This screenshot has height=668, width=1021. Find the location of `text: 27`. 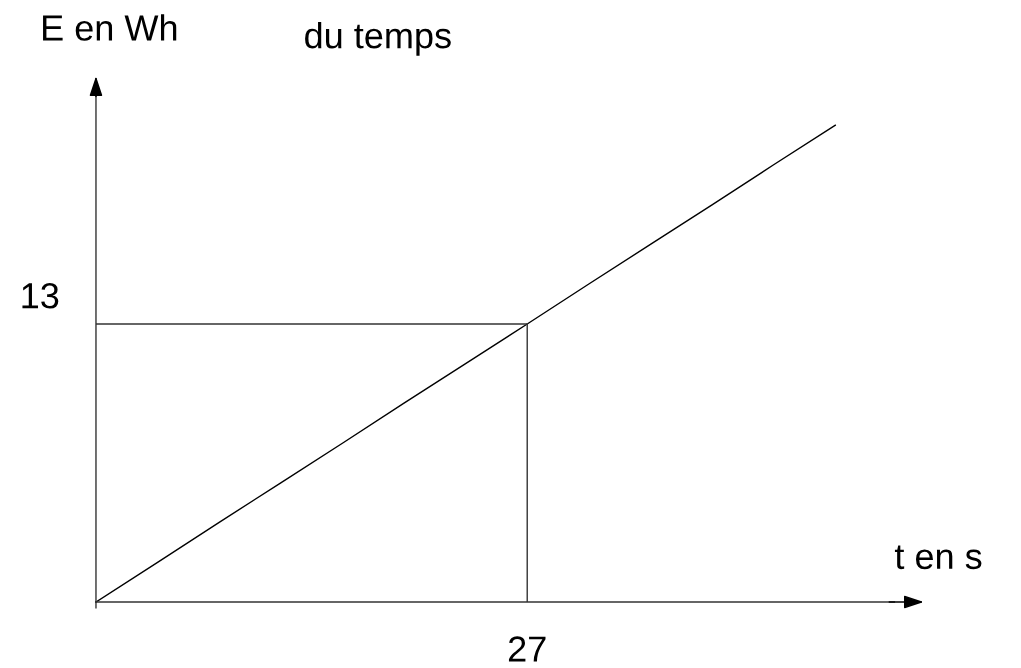

text: 27 is located at coordinates (527, 649).